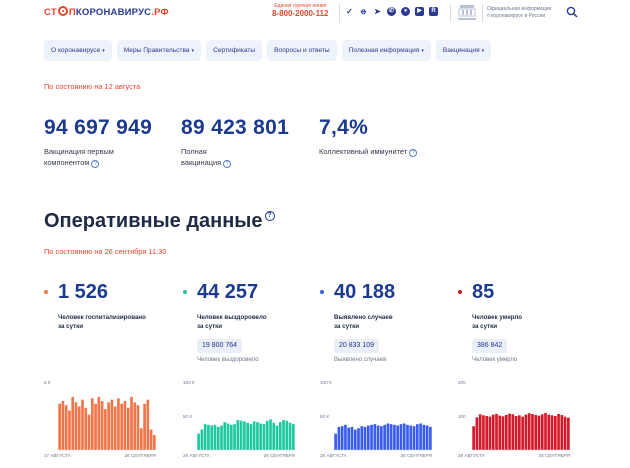 This screenshot has height=468, width=630. Describe the element at coordinates (405, 11) in the screenshot. I see `chat-icon: ●` at that location.